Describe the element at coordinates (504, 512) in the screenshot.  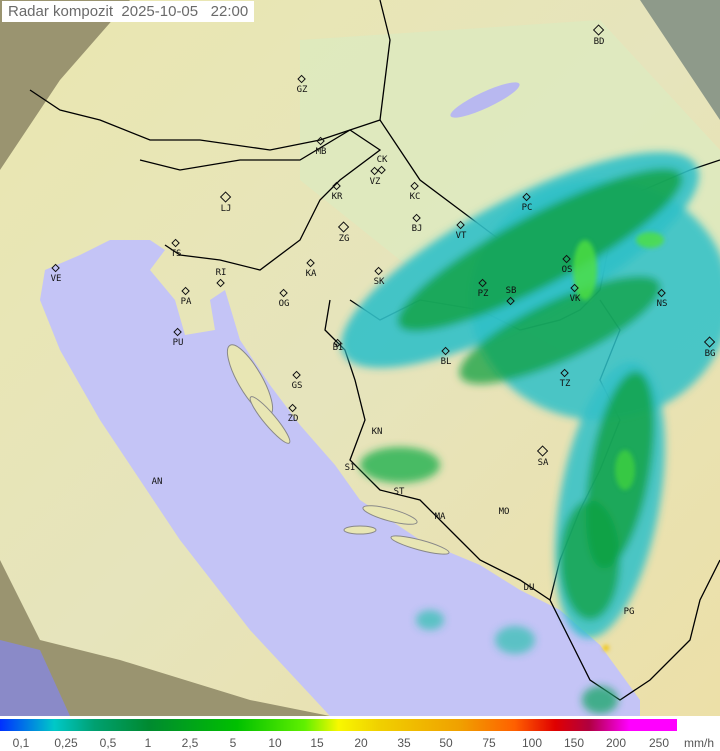
I see `city-label: MO` at that location.